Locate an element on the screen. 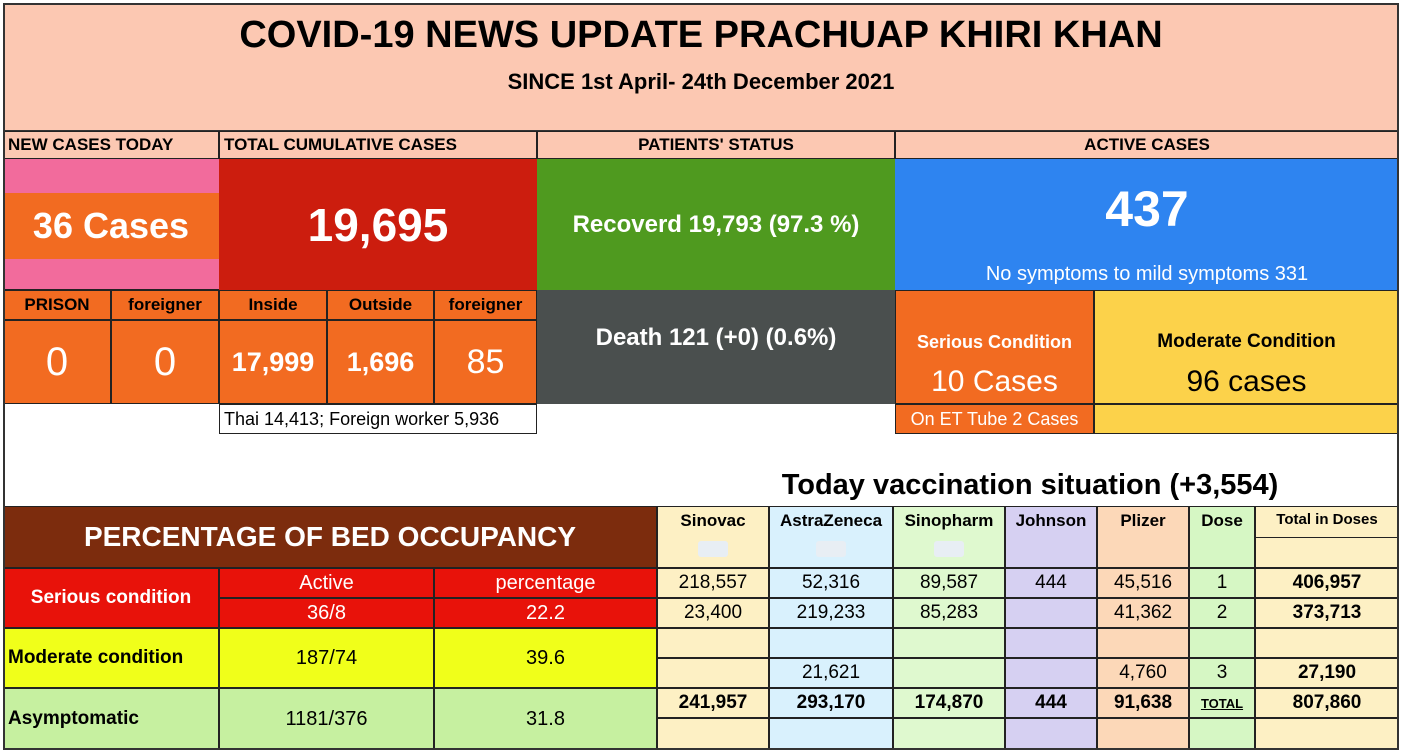 Image resolution: width=1402 pixels, height=753 pixels. vacc-cell-dose: 3 is located at coordinates (1222, 673).